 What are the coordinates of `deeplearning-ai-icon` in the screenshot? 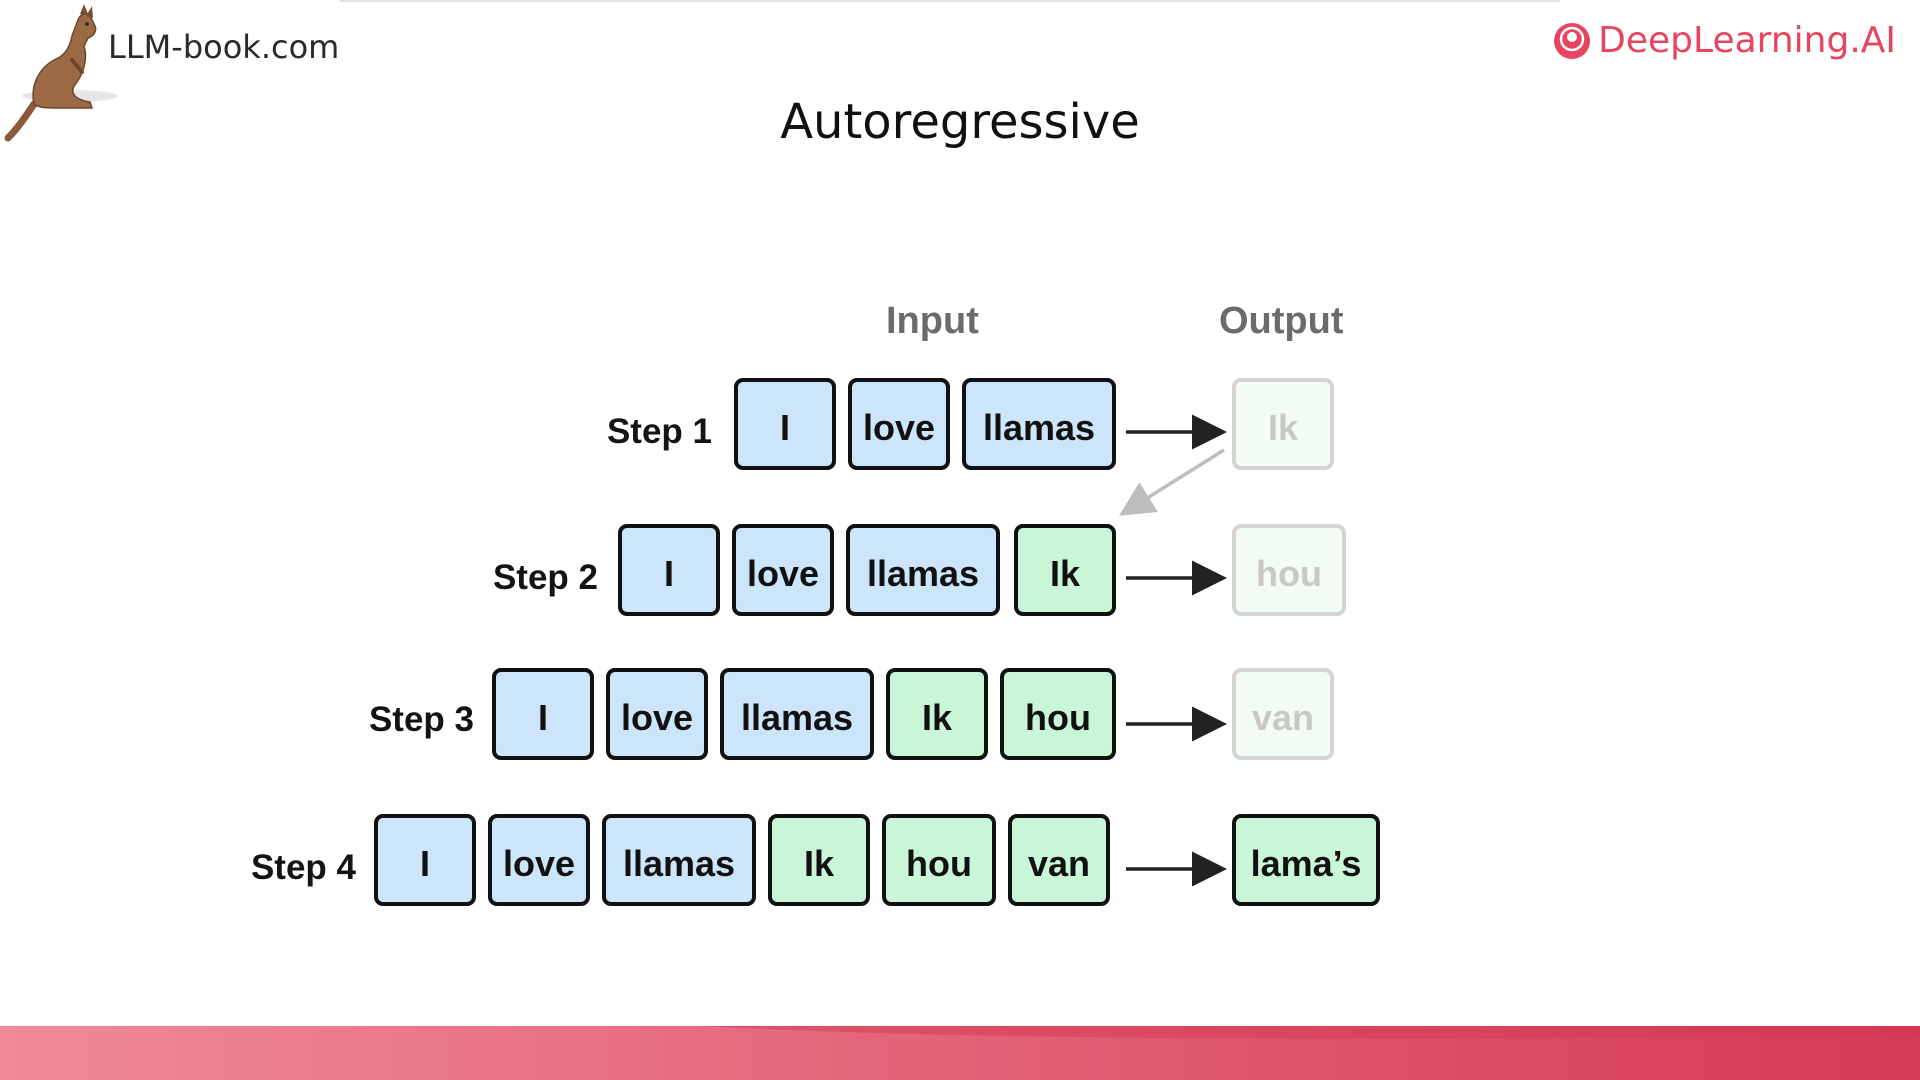 It's located at (1572, 40).